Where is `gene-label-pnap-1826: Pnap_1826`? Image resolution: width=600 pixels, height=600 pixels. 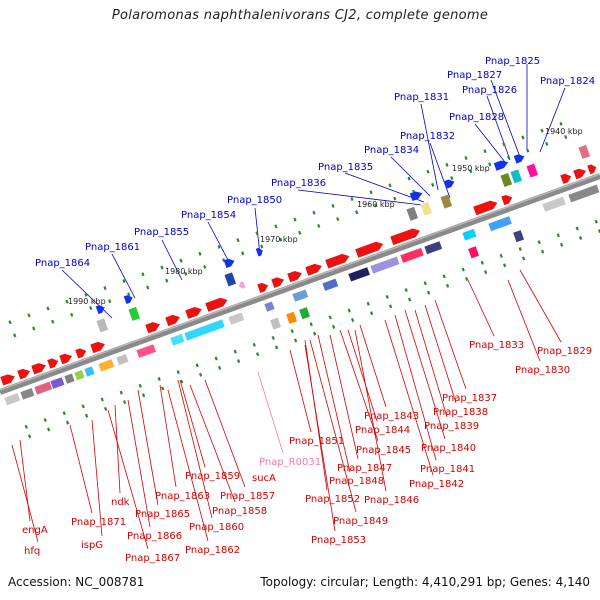 gene-label-pnap-1826: Pnap_1826 is located at coordinates (489, 90).